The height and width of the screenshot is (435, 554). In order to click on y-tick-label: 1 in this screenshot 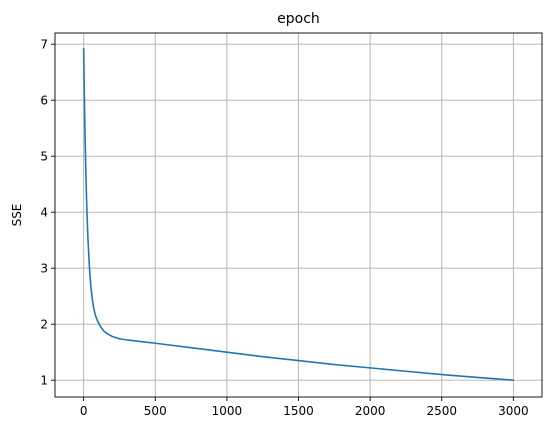, I will do `click(44, 381)`.